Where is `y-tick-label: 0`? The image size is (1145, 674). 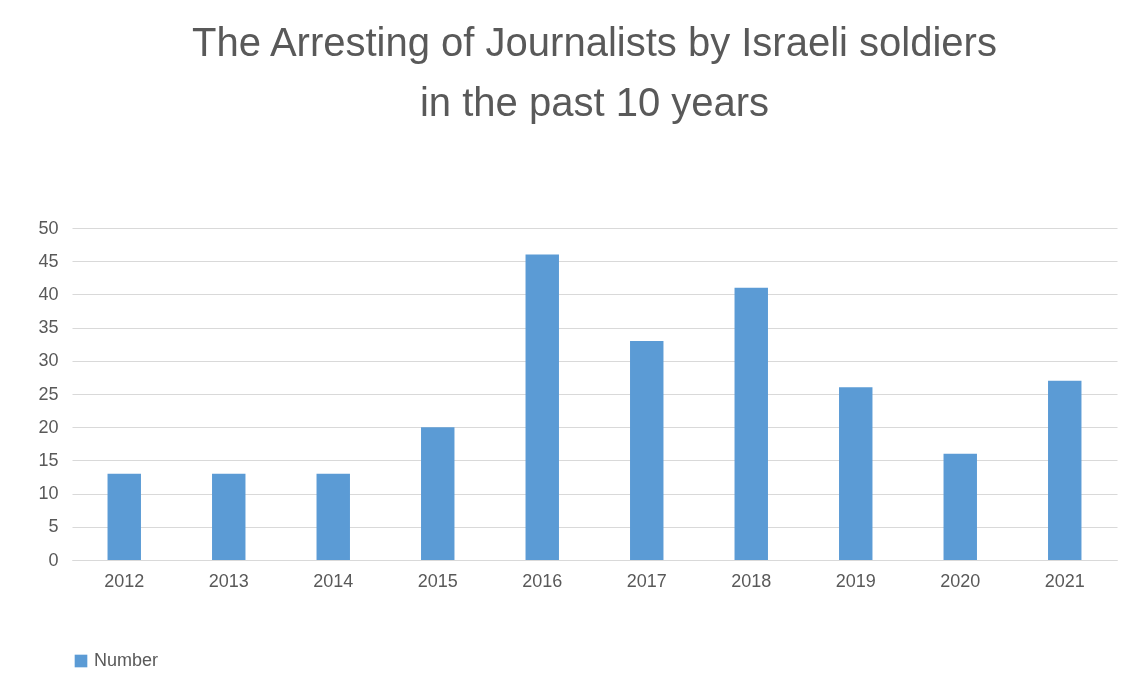
y-tick-label: 0 is located at coordinates (53, 559).